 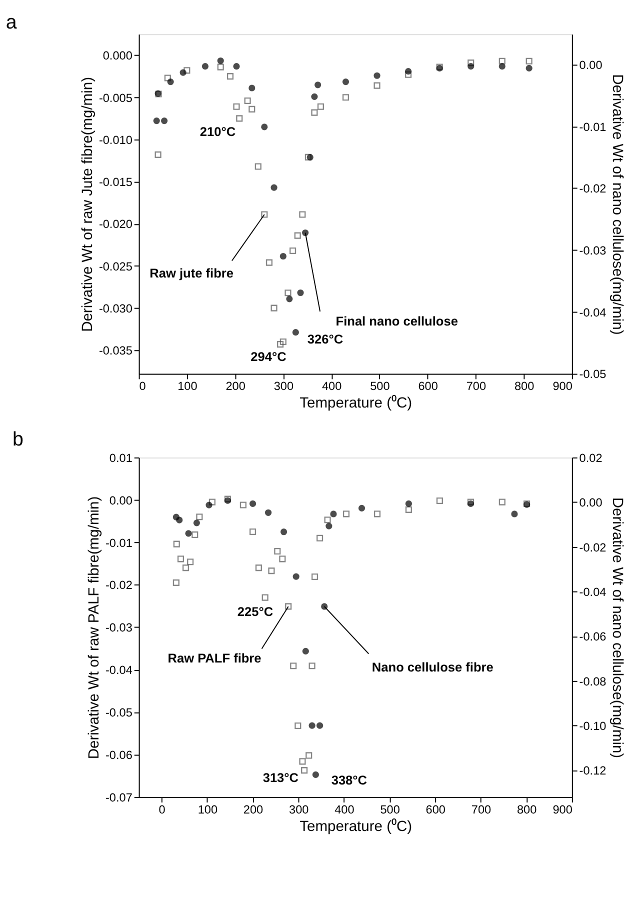 What do you see at coordinates (332, 386) in the screenshot?
I see `x-tick-label: 400` at bounding box center [332, 386].